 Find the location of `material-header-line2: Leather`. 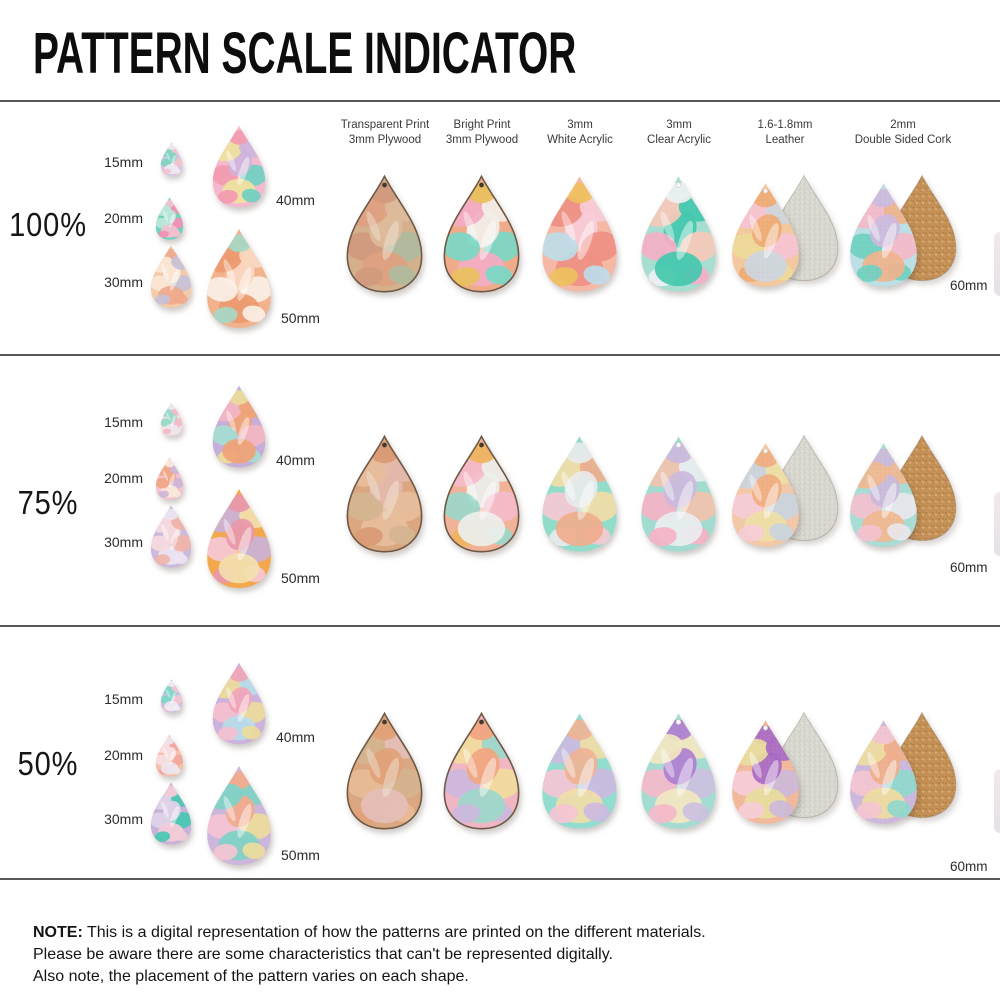

material-header-line2: Leather is located at coordinates (785, 139).